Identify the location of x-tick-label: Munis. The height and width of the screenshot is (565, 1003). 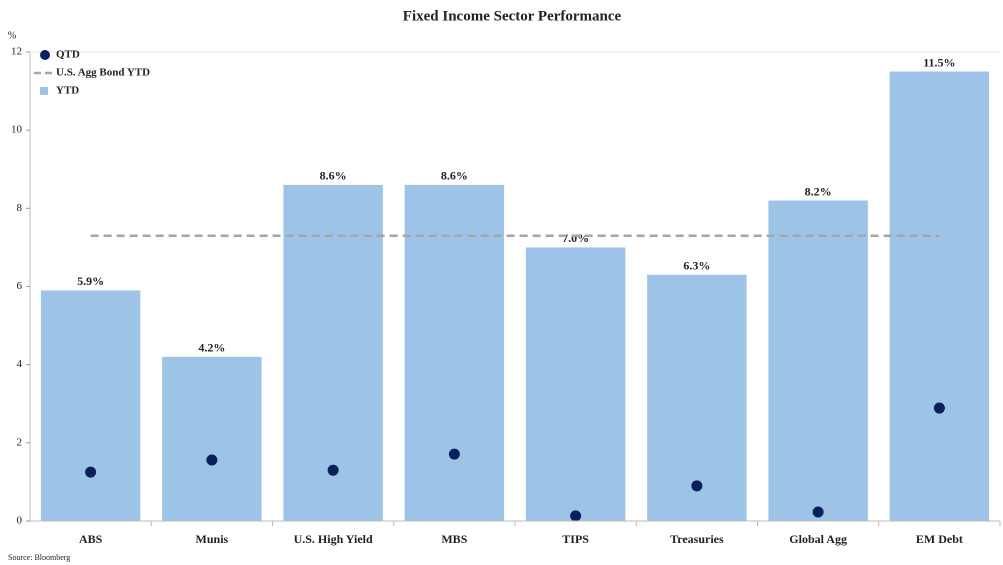
(212, 539).